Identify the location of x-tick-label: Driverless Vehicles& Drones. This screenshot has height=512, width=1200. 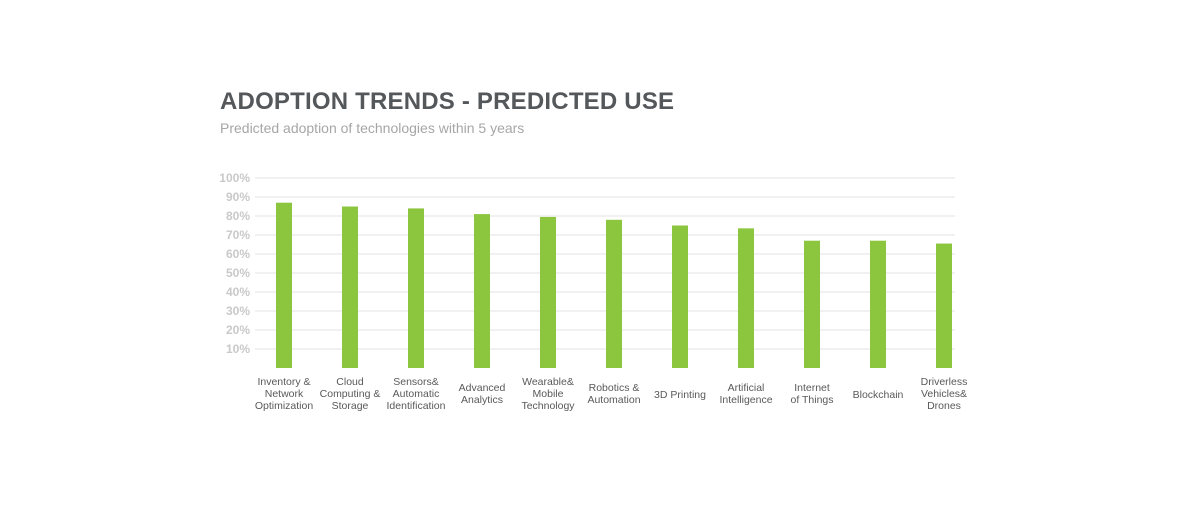
(944, 394).